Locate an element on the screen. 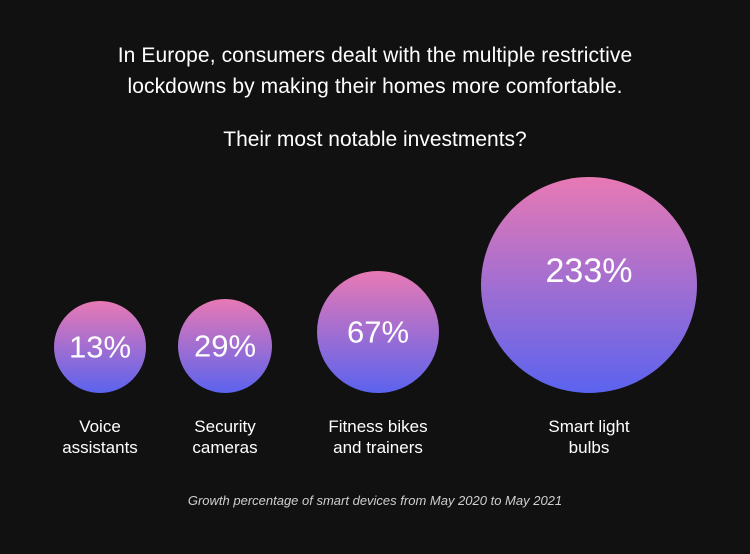 This screenshot has height=554, width=750. category-label-0-line-1: assistants is located at coordinates (100, 447).